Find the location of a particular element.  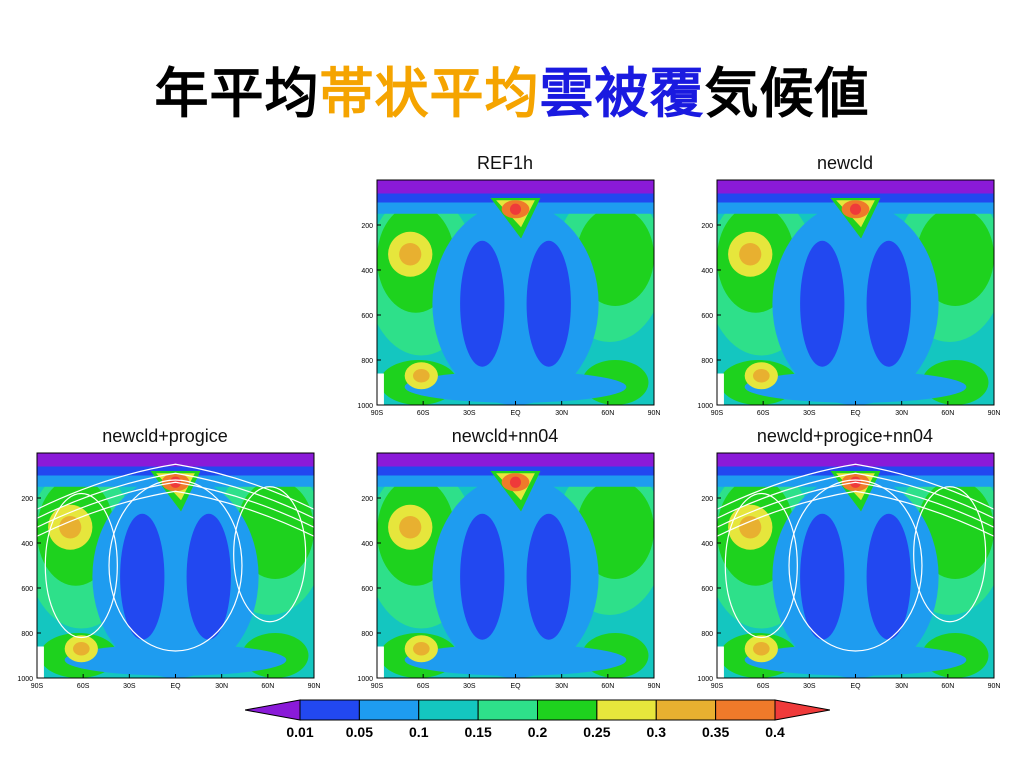

slide-title: 年平均帯状平均雲被覆気候値 is located at coordinates (512, 94).